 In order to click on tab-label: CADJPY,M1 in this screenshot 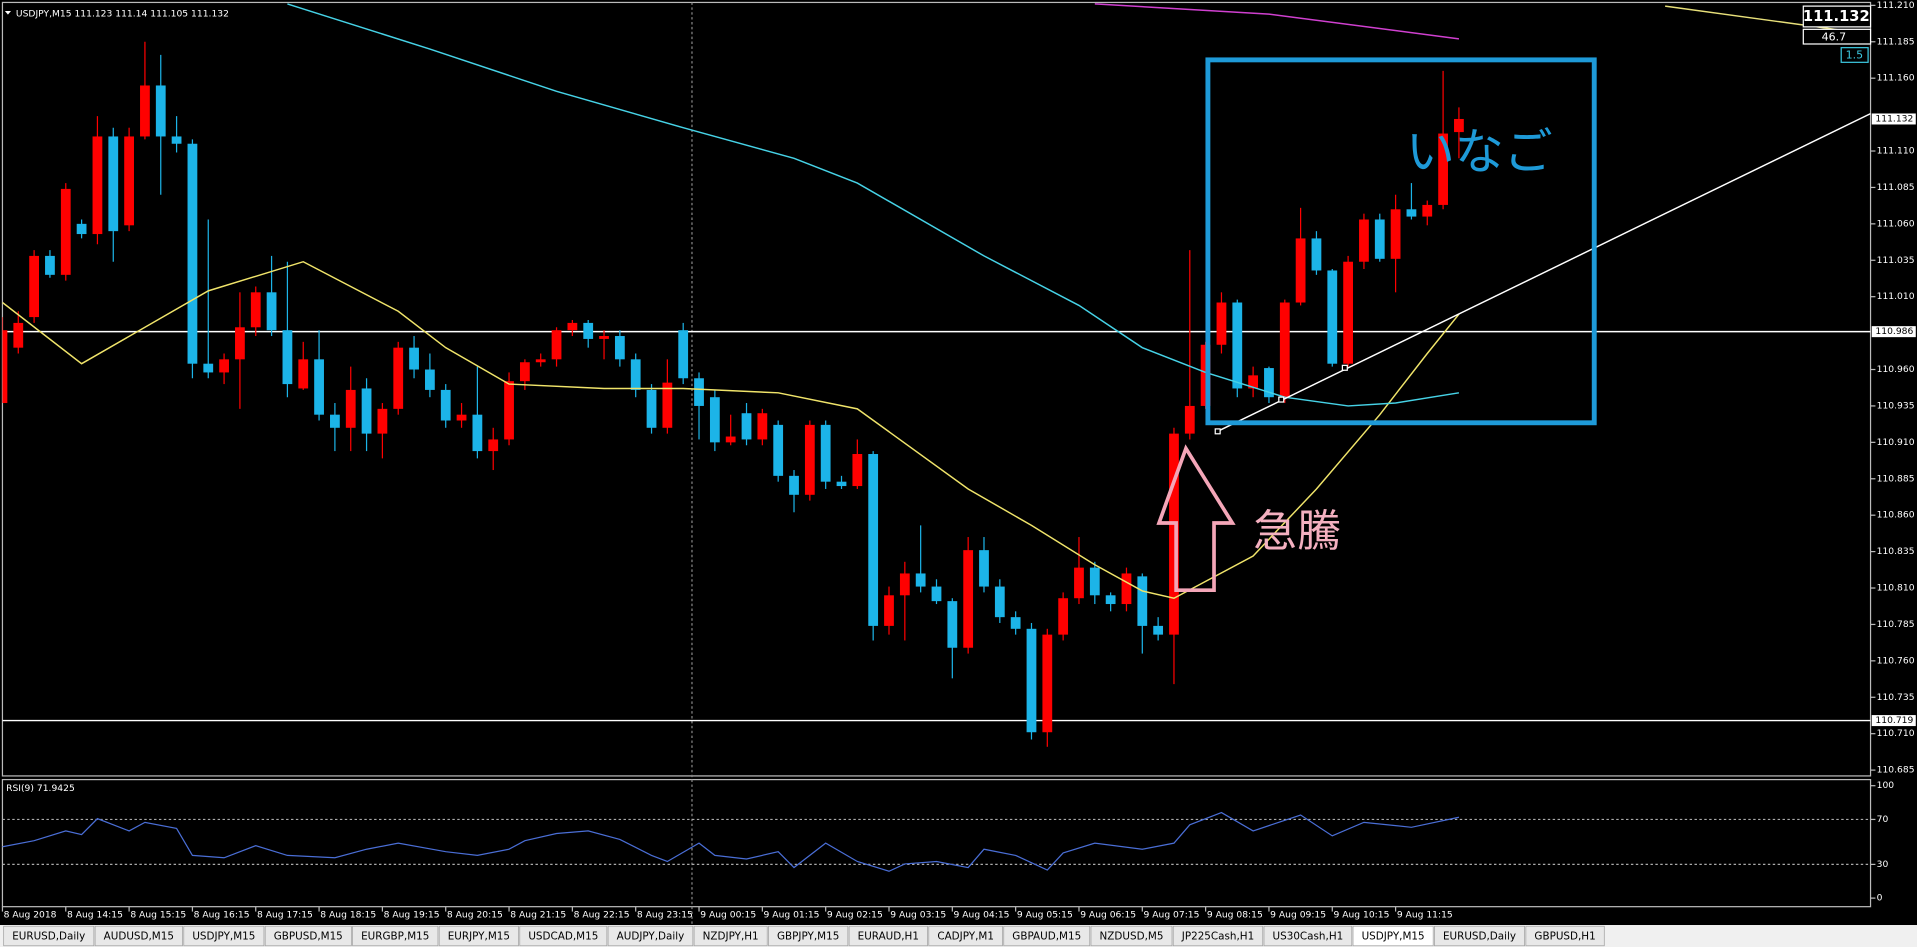, I will do `click(965, 937)`.